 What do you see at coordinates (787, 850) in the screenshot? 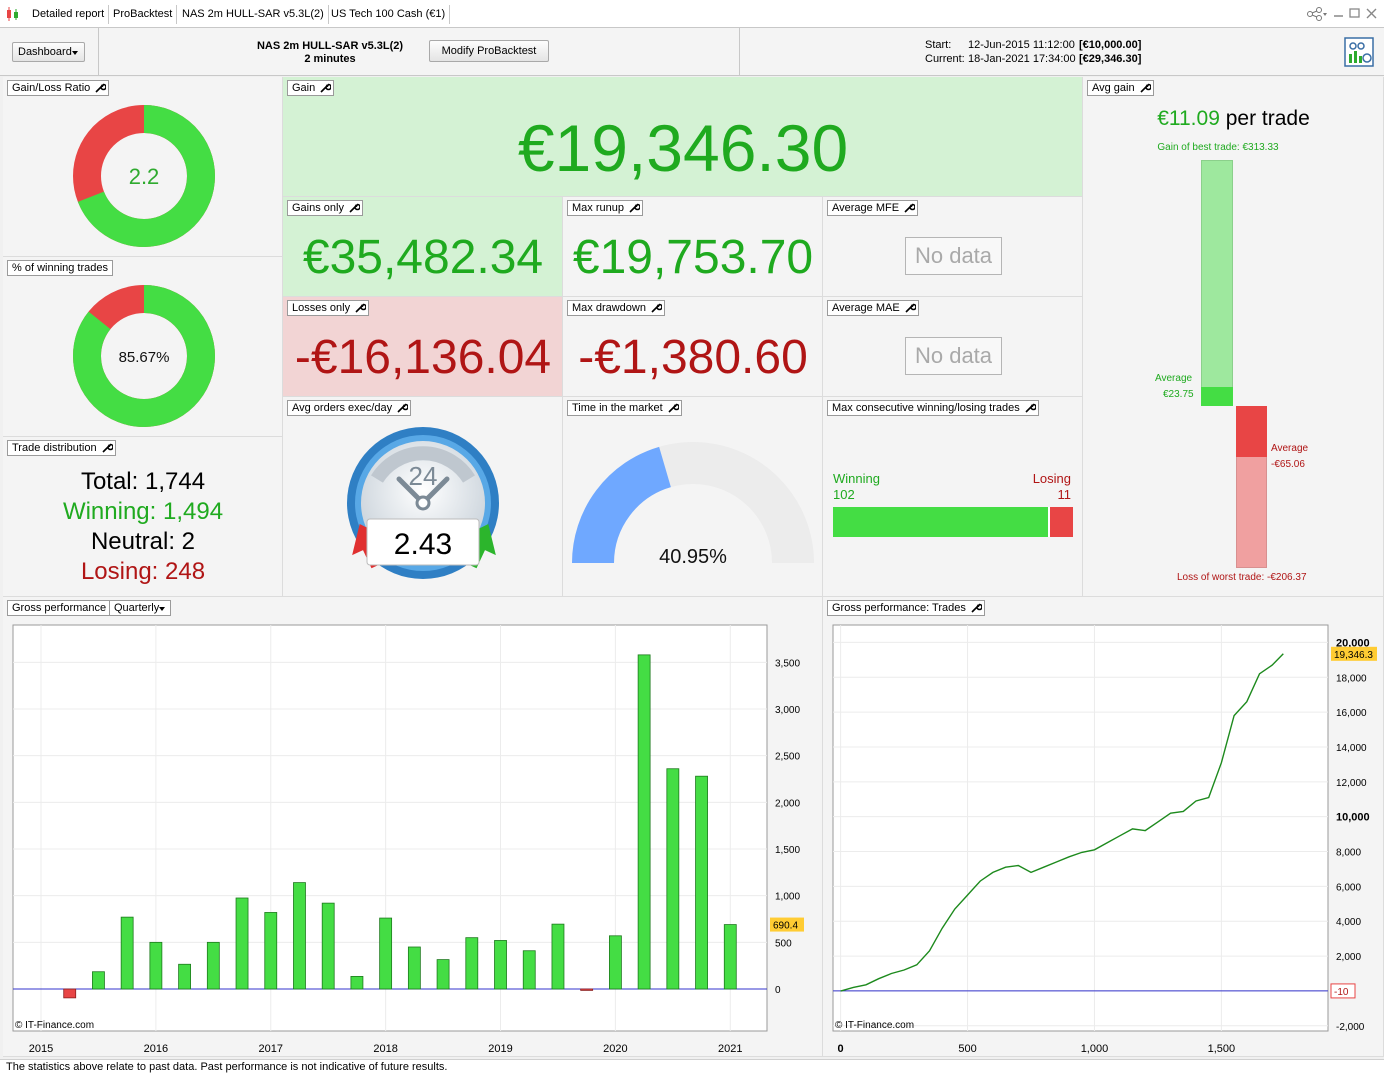
I see `y-tick-label: 1,500` at bounding box center [787, 850].